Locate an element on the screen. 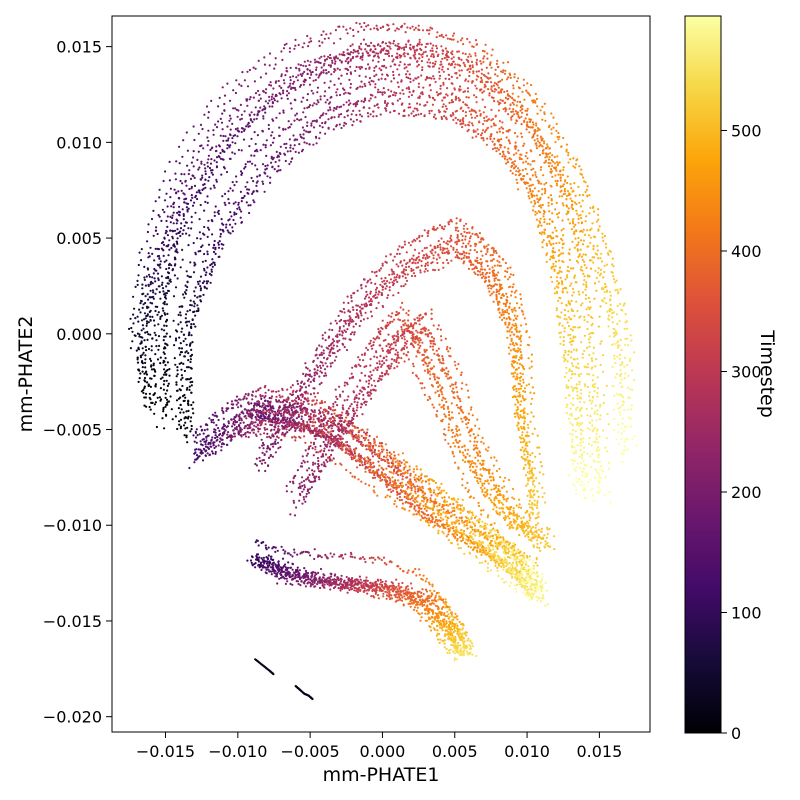 Image resolution: width=800 pixels, height=800 pixels. scatter-point-1917 is located at coordinates (554, 167).